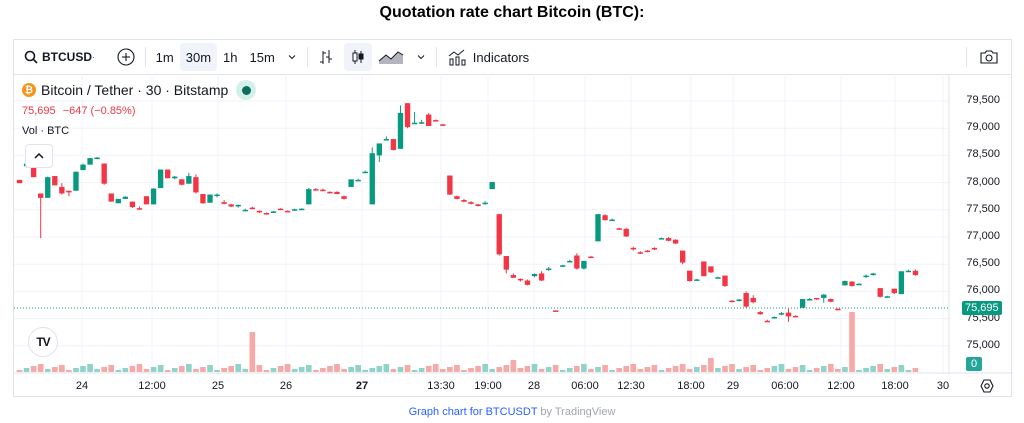 The height and width of the screenshot is (423, 1024). I want to click on time-axis-label: 29, so click(733, 386).